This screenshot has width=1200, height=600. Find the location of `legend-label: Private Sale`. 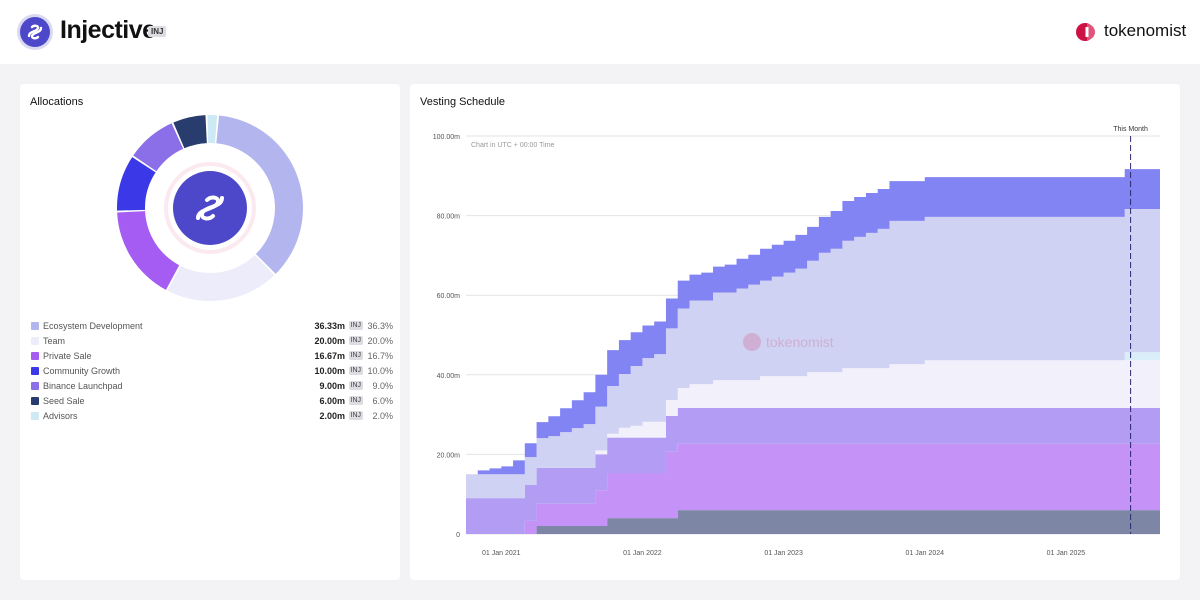

legend-label: Private Sale is located at coordinates (67, 356).